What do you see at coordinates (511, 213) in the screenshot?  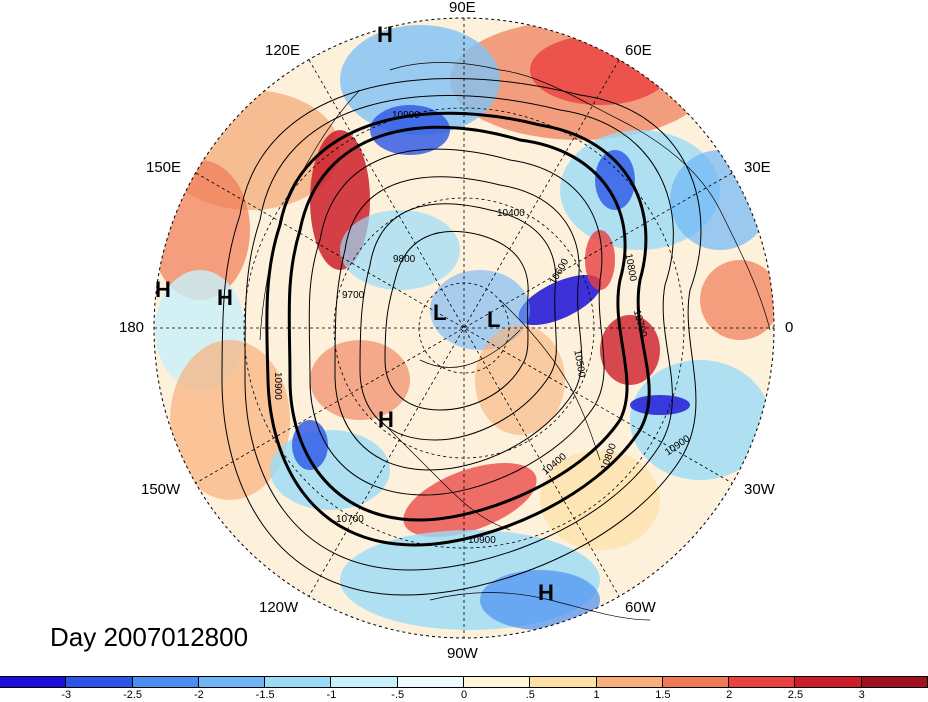 I see `contour-label: 10400` at bounding box center [511, 213].